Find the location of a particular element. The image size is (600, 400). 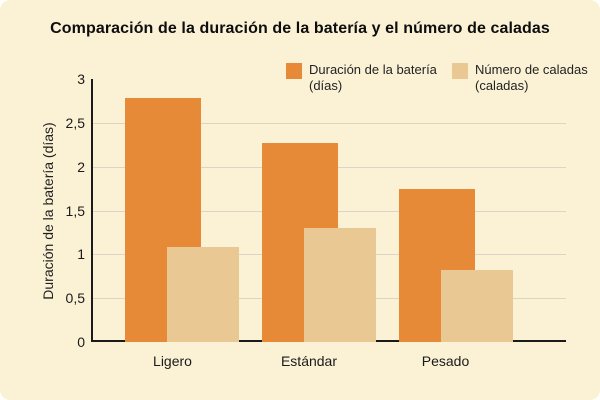

y-axis-line is located at coordinates (92, 210).